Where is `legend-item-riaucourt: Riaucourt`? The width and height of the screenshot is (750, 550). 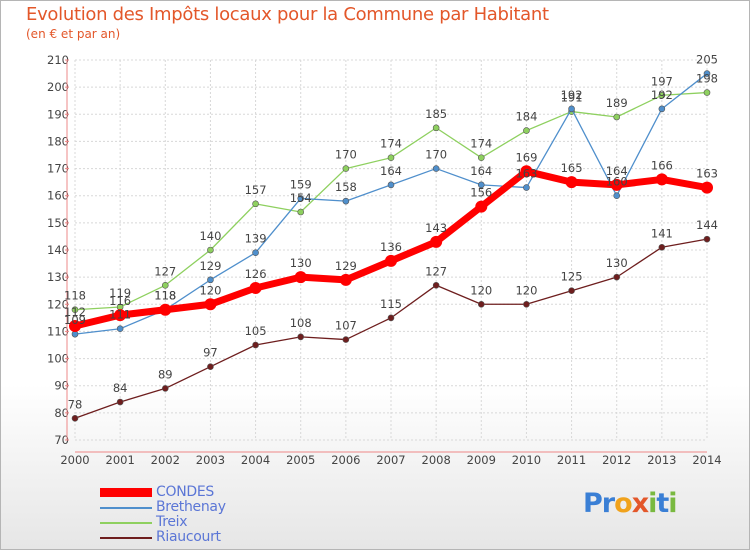
legend-item-riaucourt: Riaucourt is located at coordinates (163, 537).